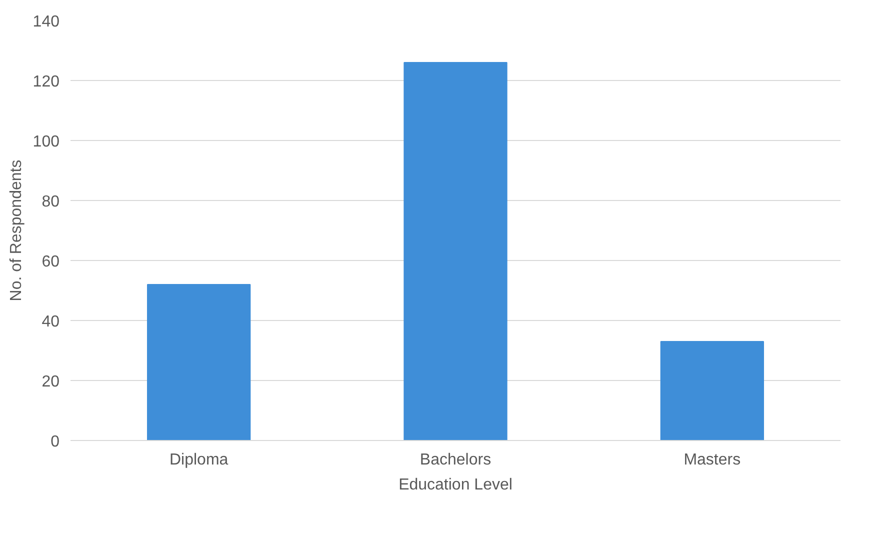 This screenshot has width=872, height=544. Describe the element at coordinates (455, 485) in the screenshot. I see `x-axis-title: Education Level` at that location.